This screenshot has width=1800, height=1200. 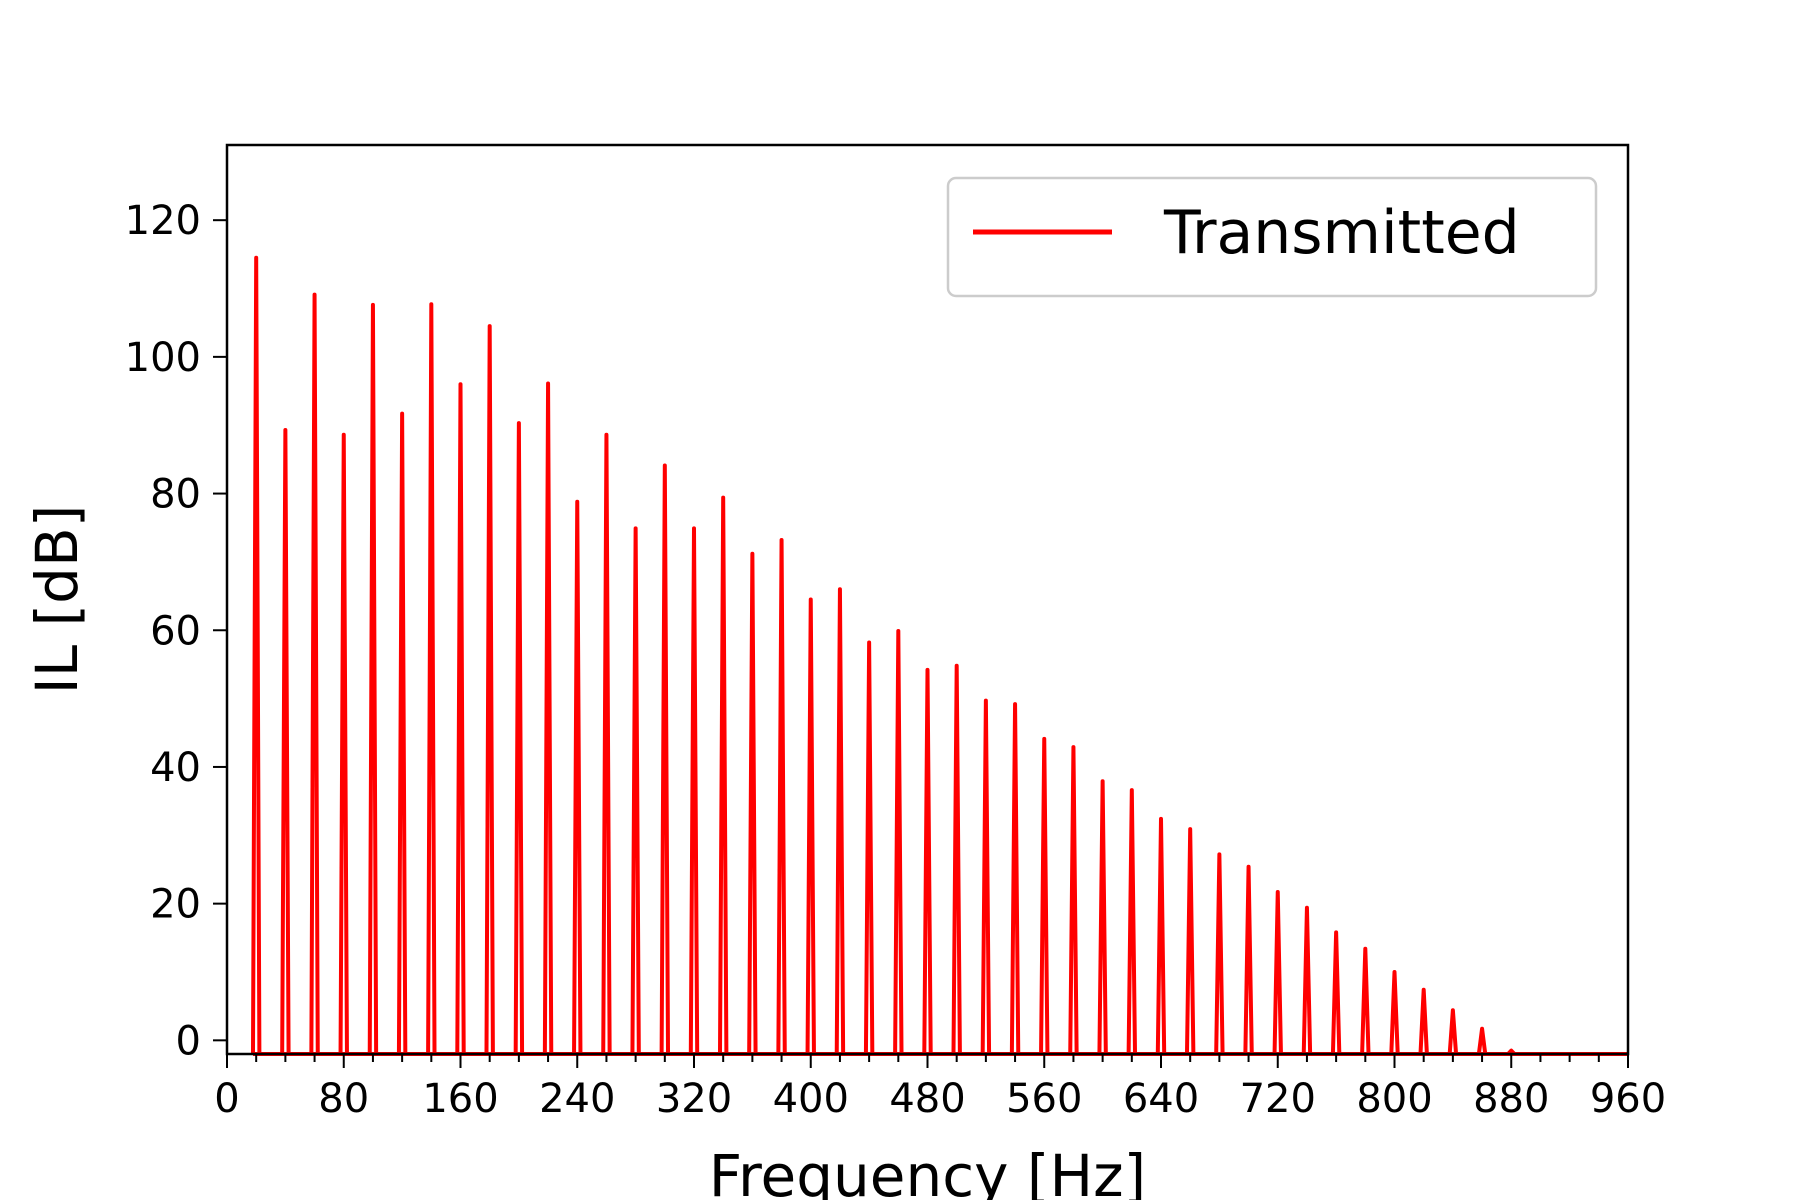 What do you see at coordinates (226, 1099) in the screenshot?
I see `x-tick-label: 0` at bounding box center [226, 1099].